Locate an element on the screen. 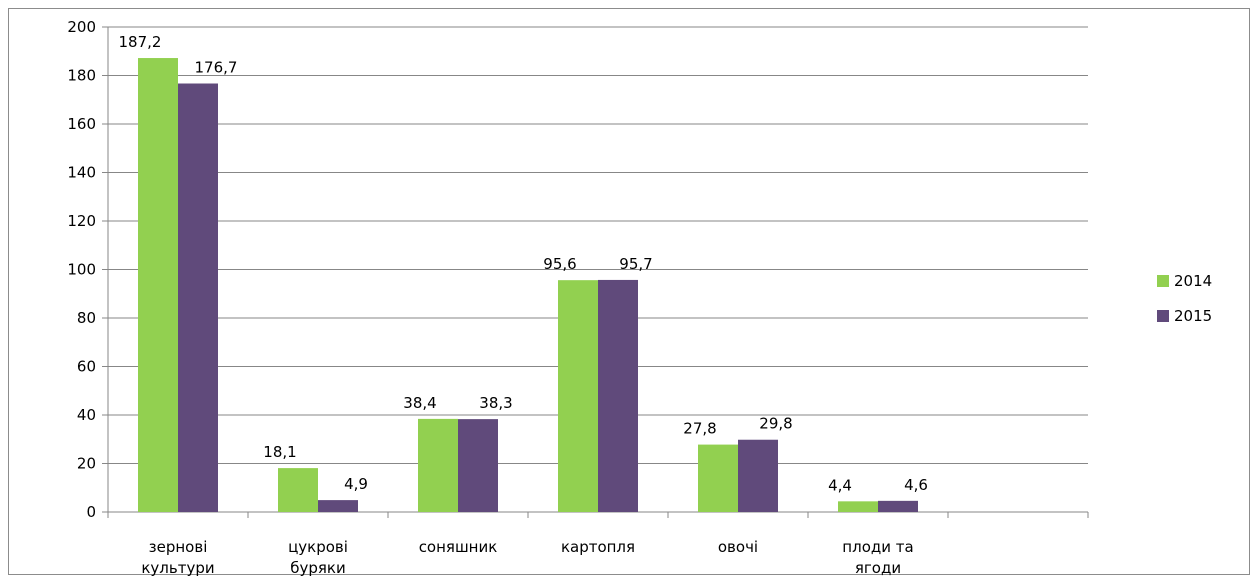 This screenshot has width=1258, height=583. category-label: зернові is located at coordinates (178, 547).